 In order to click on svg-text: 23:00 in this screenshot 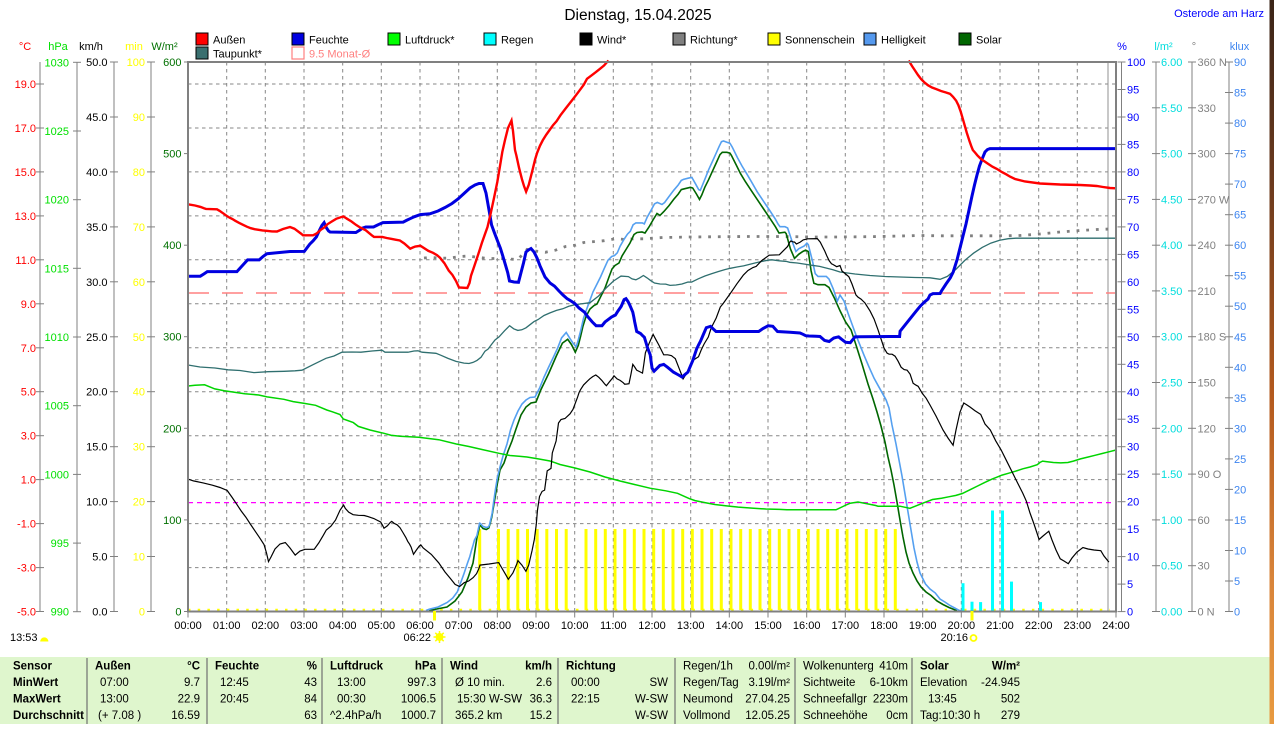, I will do `click(1078, 626)`.